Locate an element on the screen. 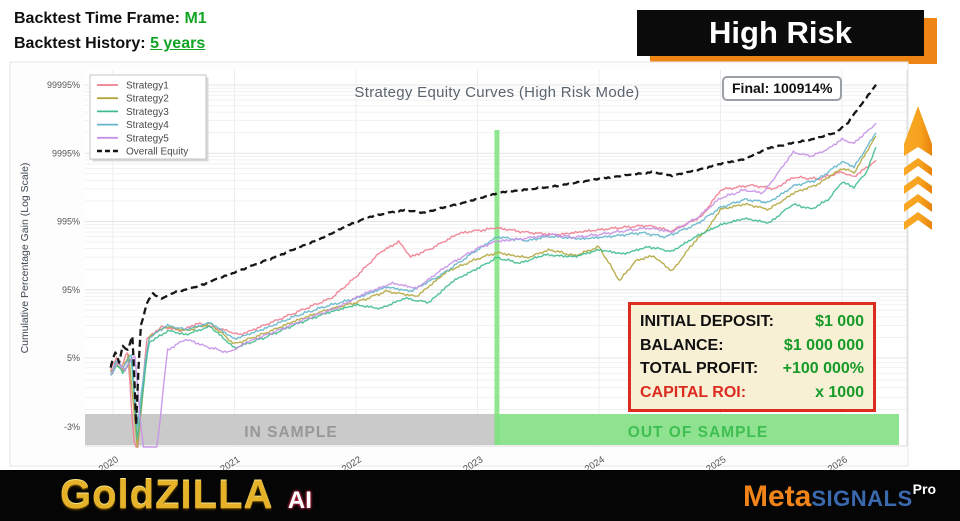  metasignals-logo: MetaSIGNALSPro is located at coordinates (839, 495).